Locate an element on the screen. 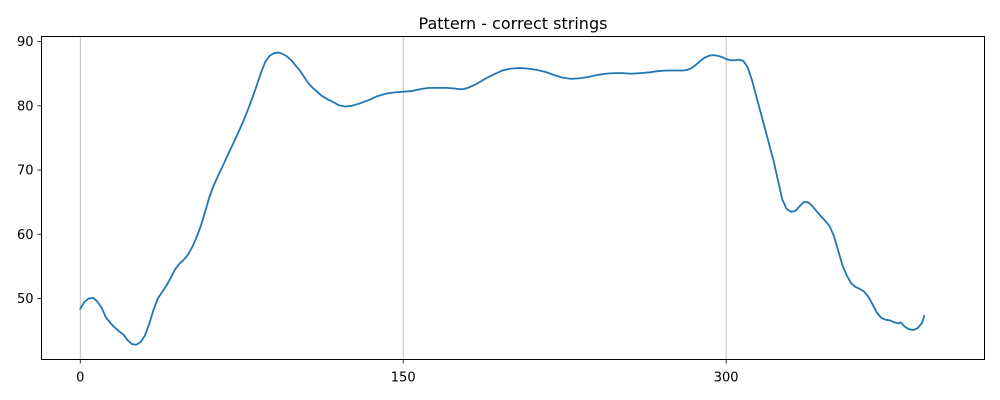  x-axis: 0 150 300 is located at coordinates (407, 372).